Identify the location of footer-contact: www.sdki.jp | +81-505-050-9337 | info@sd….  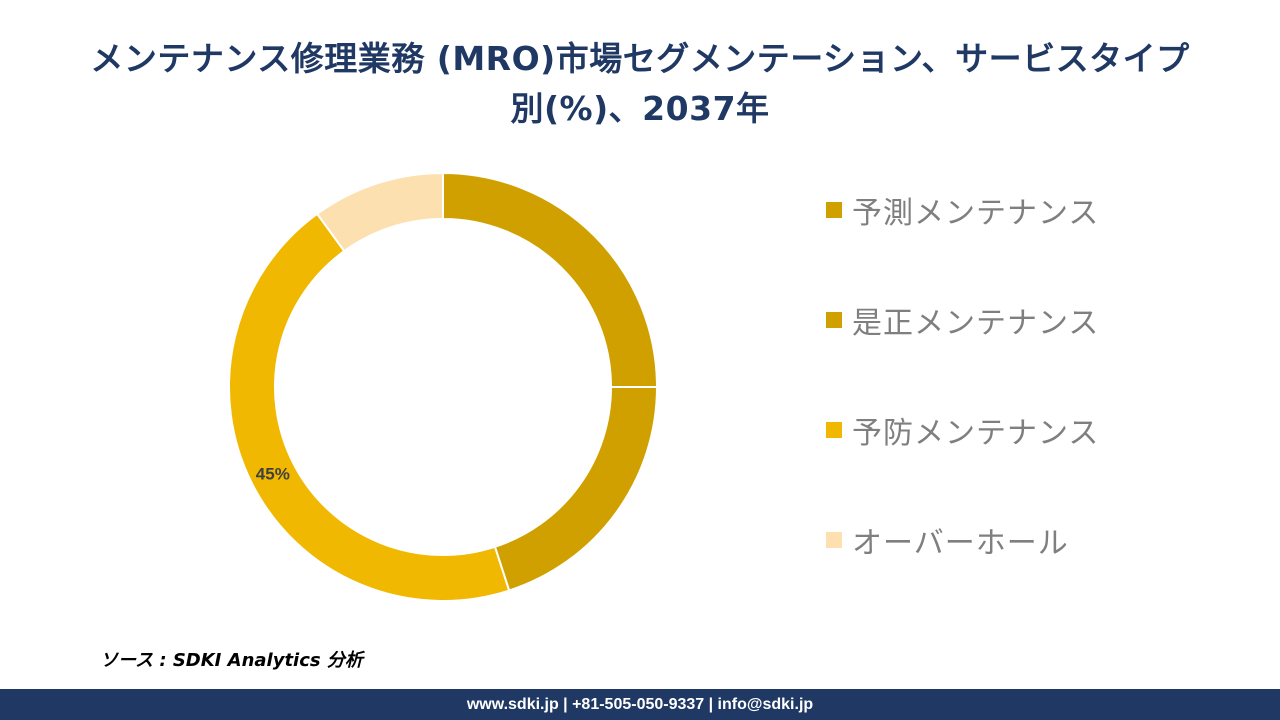
(640, 704).